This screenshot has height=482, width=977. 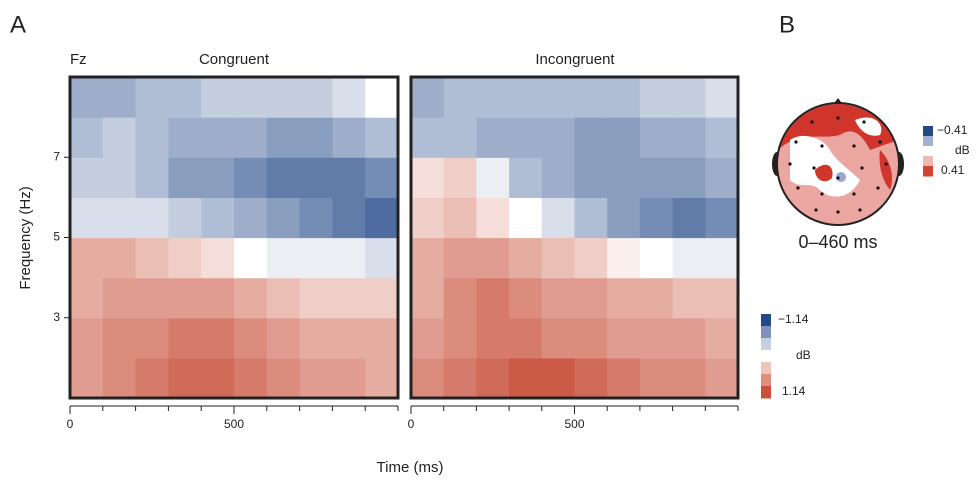 What do you see at coordinates (56, 317) in the screenshot?
I see `y-tick-label: 3` at bounding box center [56, 317].